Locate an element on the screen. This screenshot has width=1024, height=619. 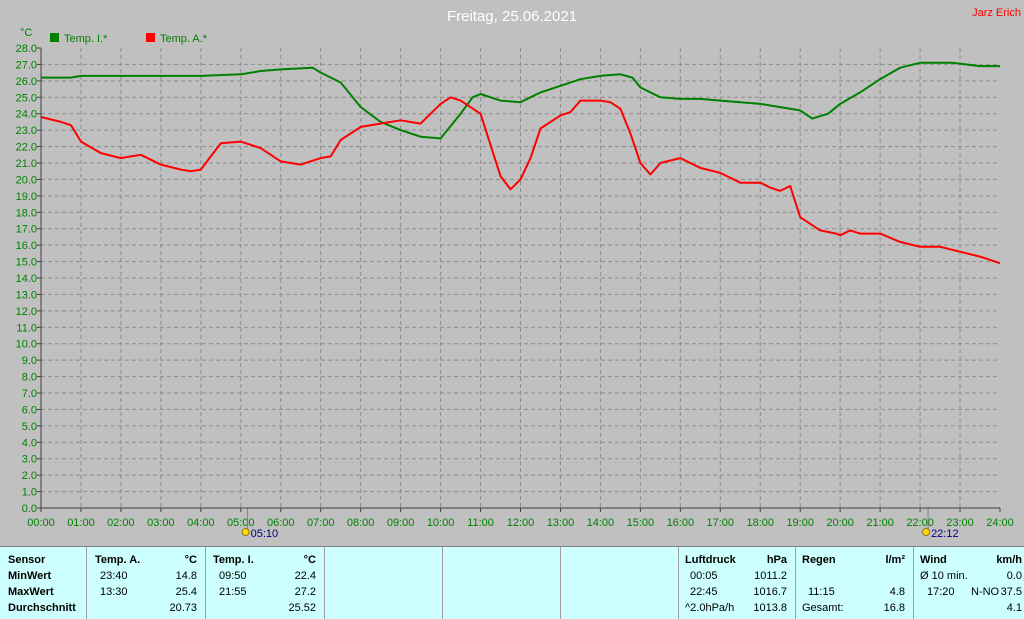
x-tick-label: 09:00 is located at coordinates (401, 523).